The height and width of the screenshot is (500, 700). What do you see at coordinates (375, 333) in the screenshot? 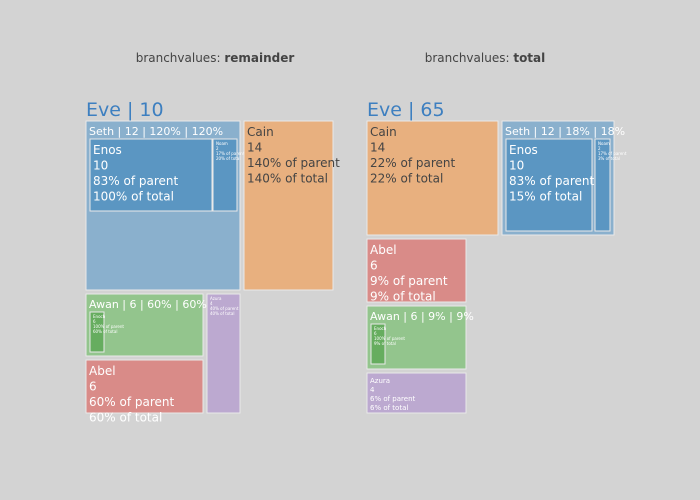
I see `right-label-enoch-1: 6` at bounding box center [375, 333].